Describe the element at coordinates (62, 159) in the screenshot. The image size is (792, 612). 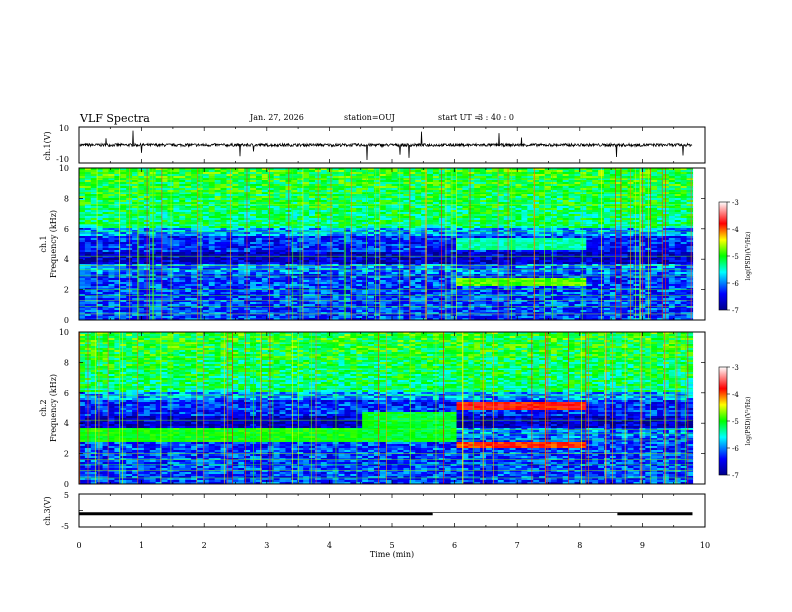
I see `ch1-ytick: -10` at that location.